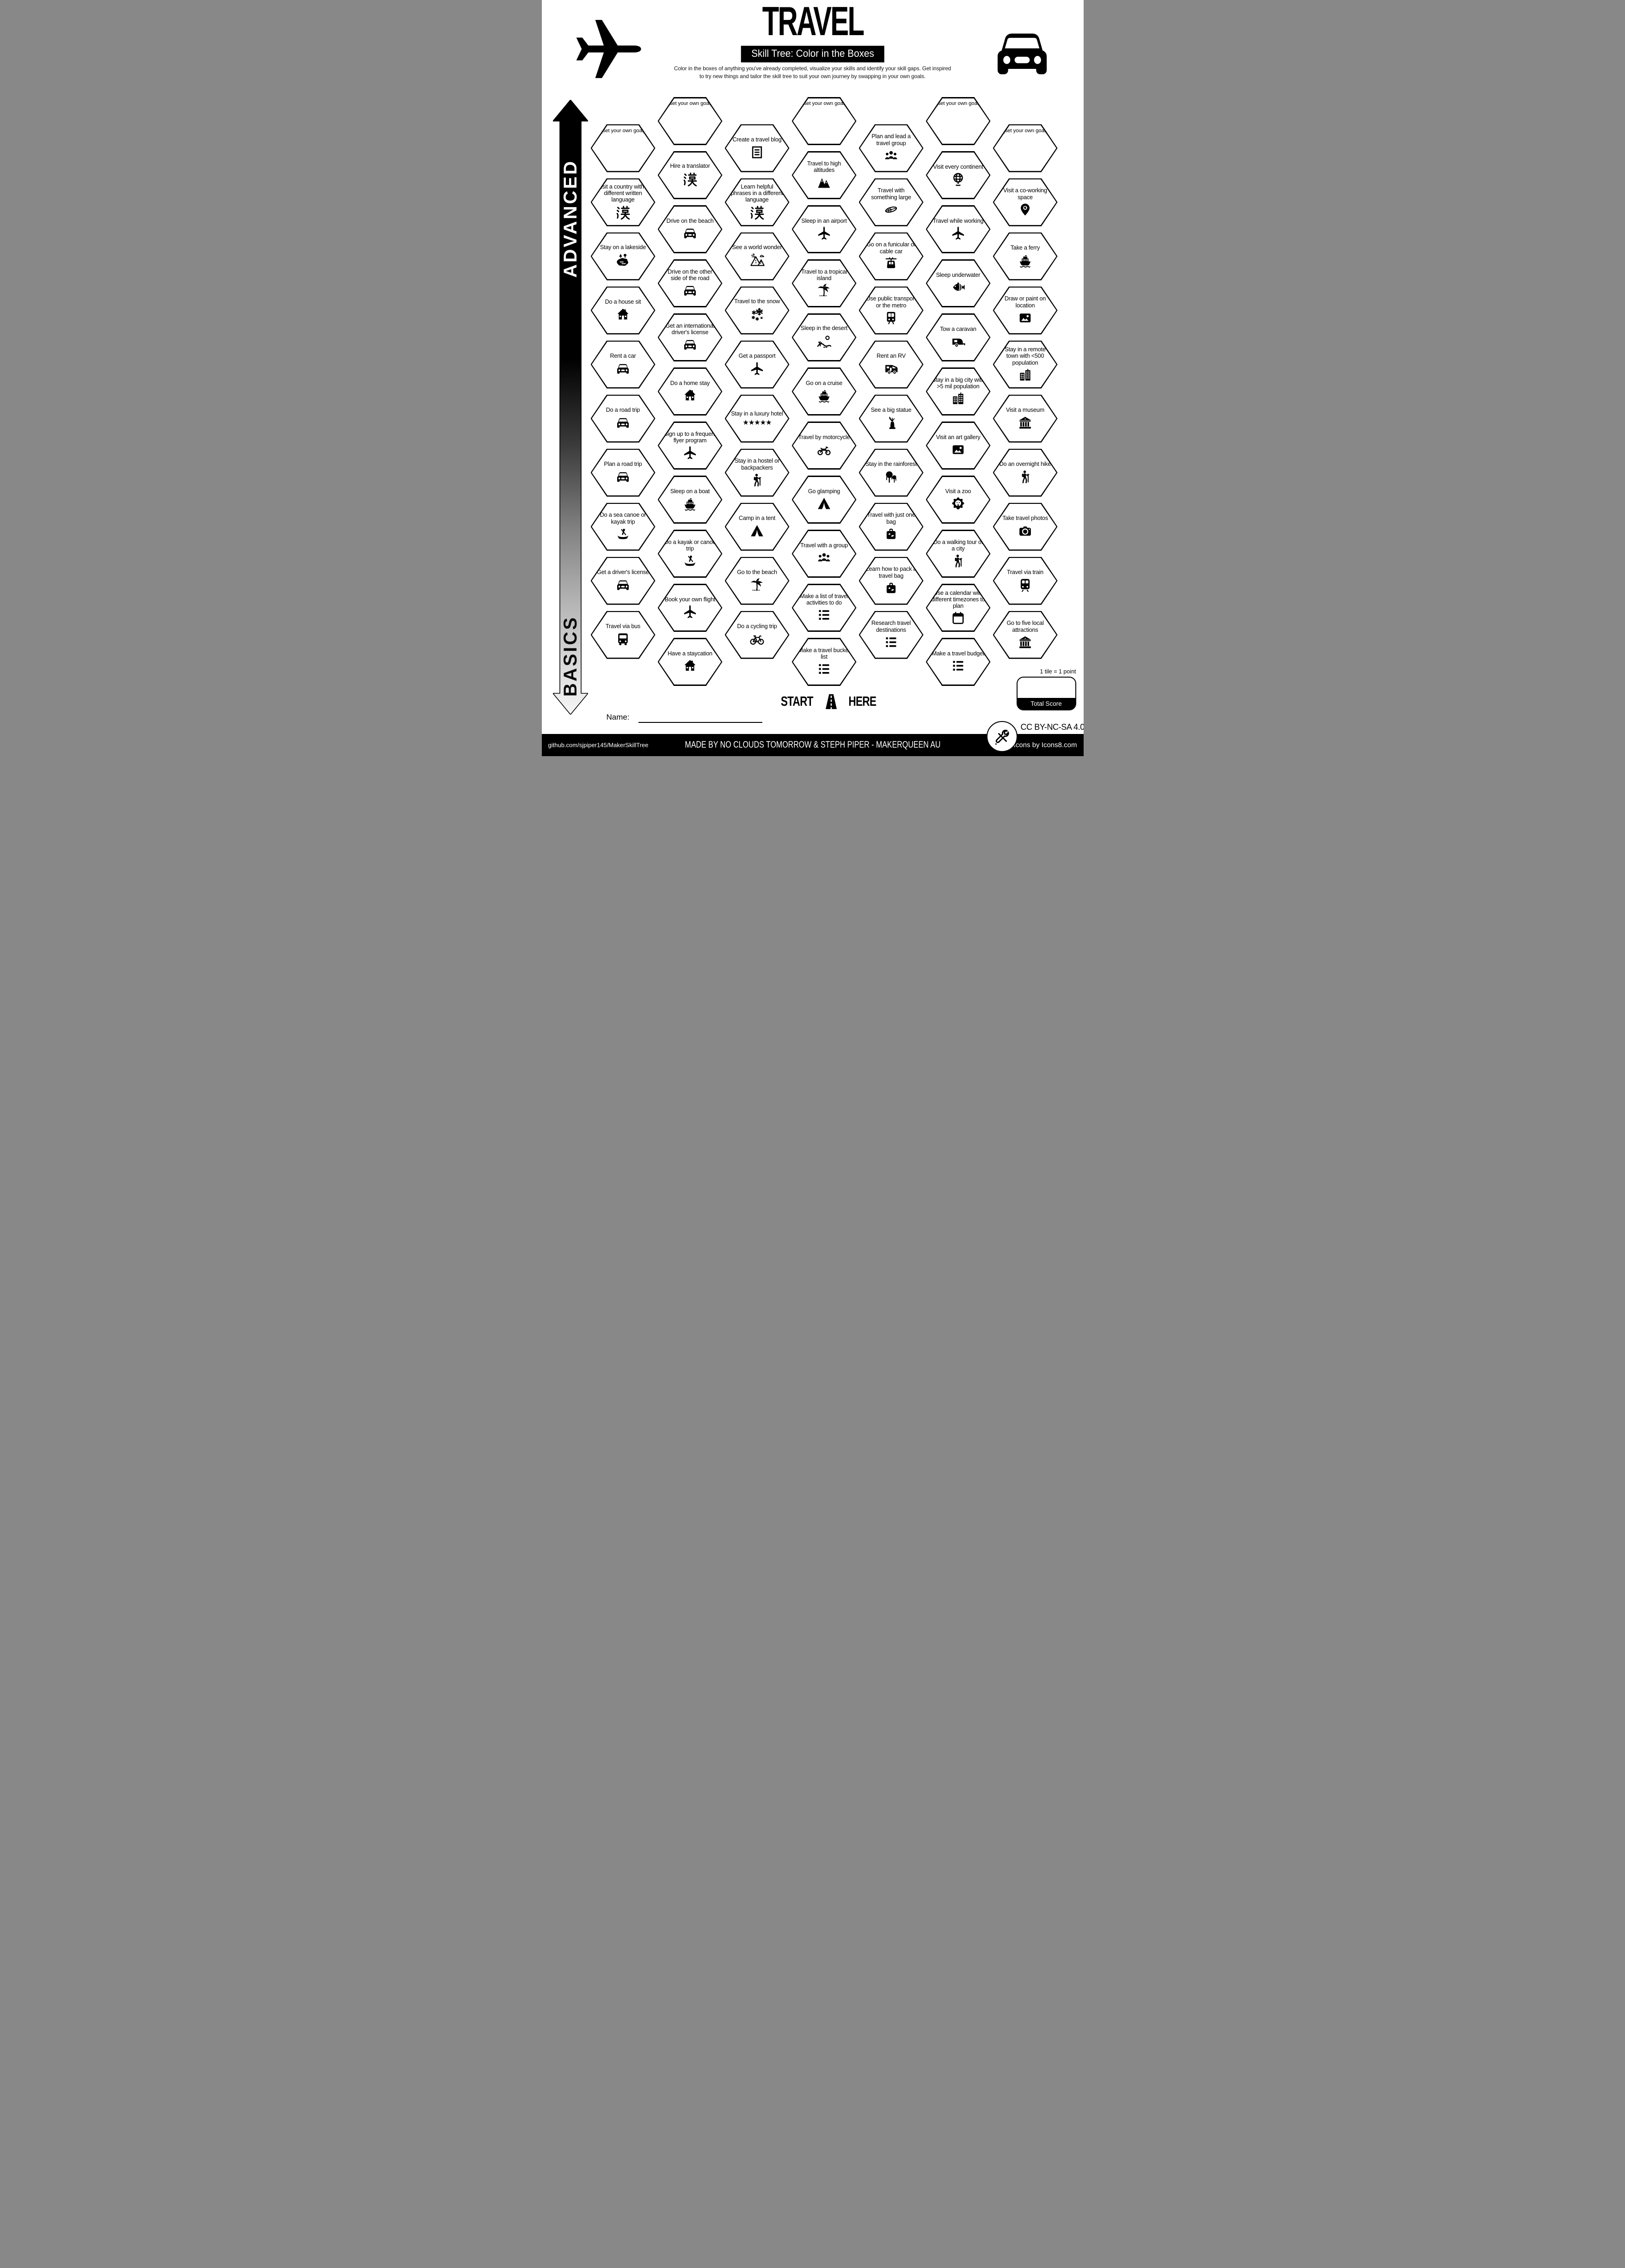 The width and height of the screenshot is (1625, 2268). Describe the element at coordinates (623, 419) in the screenshot. I see `hex-tile: Do a road trip` at that location.